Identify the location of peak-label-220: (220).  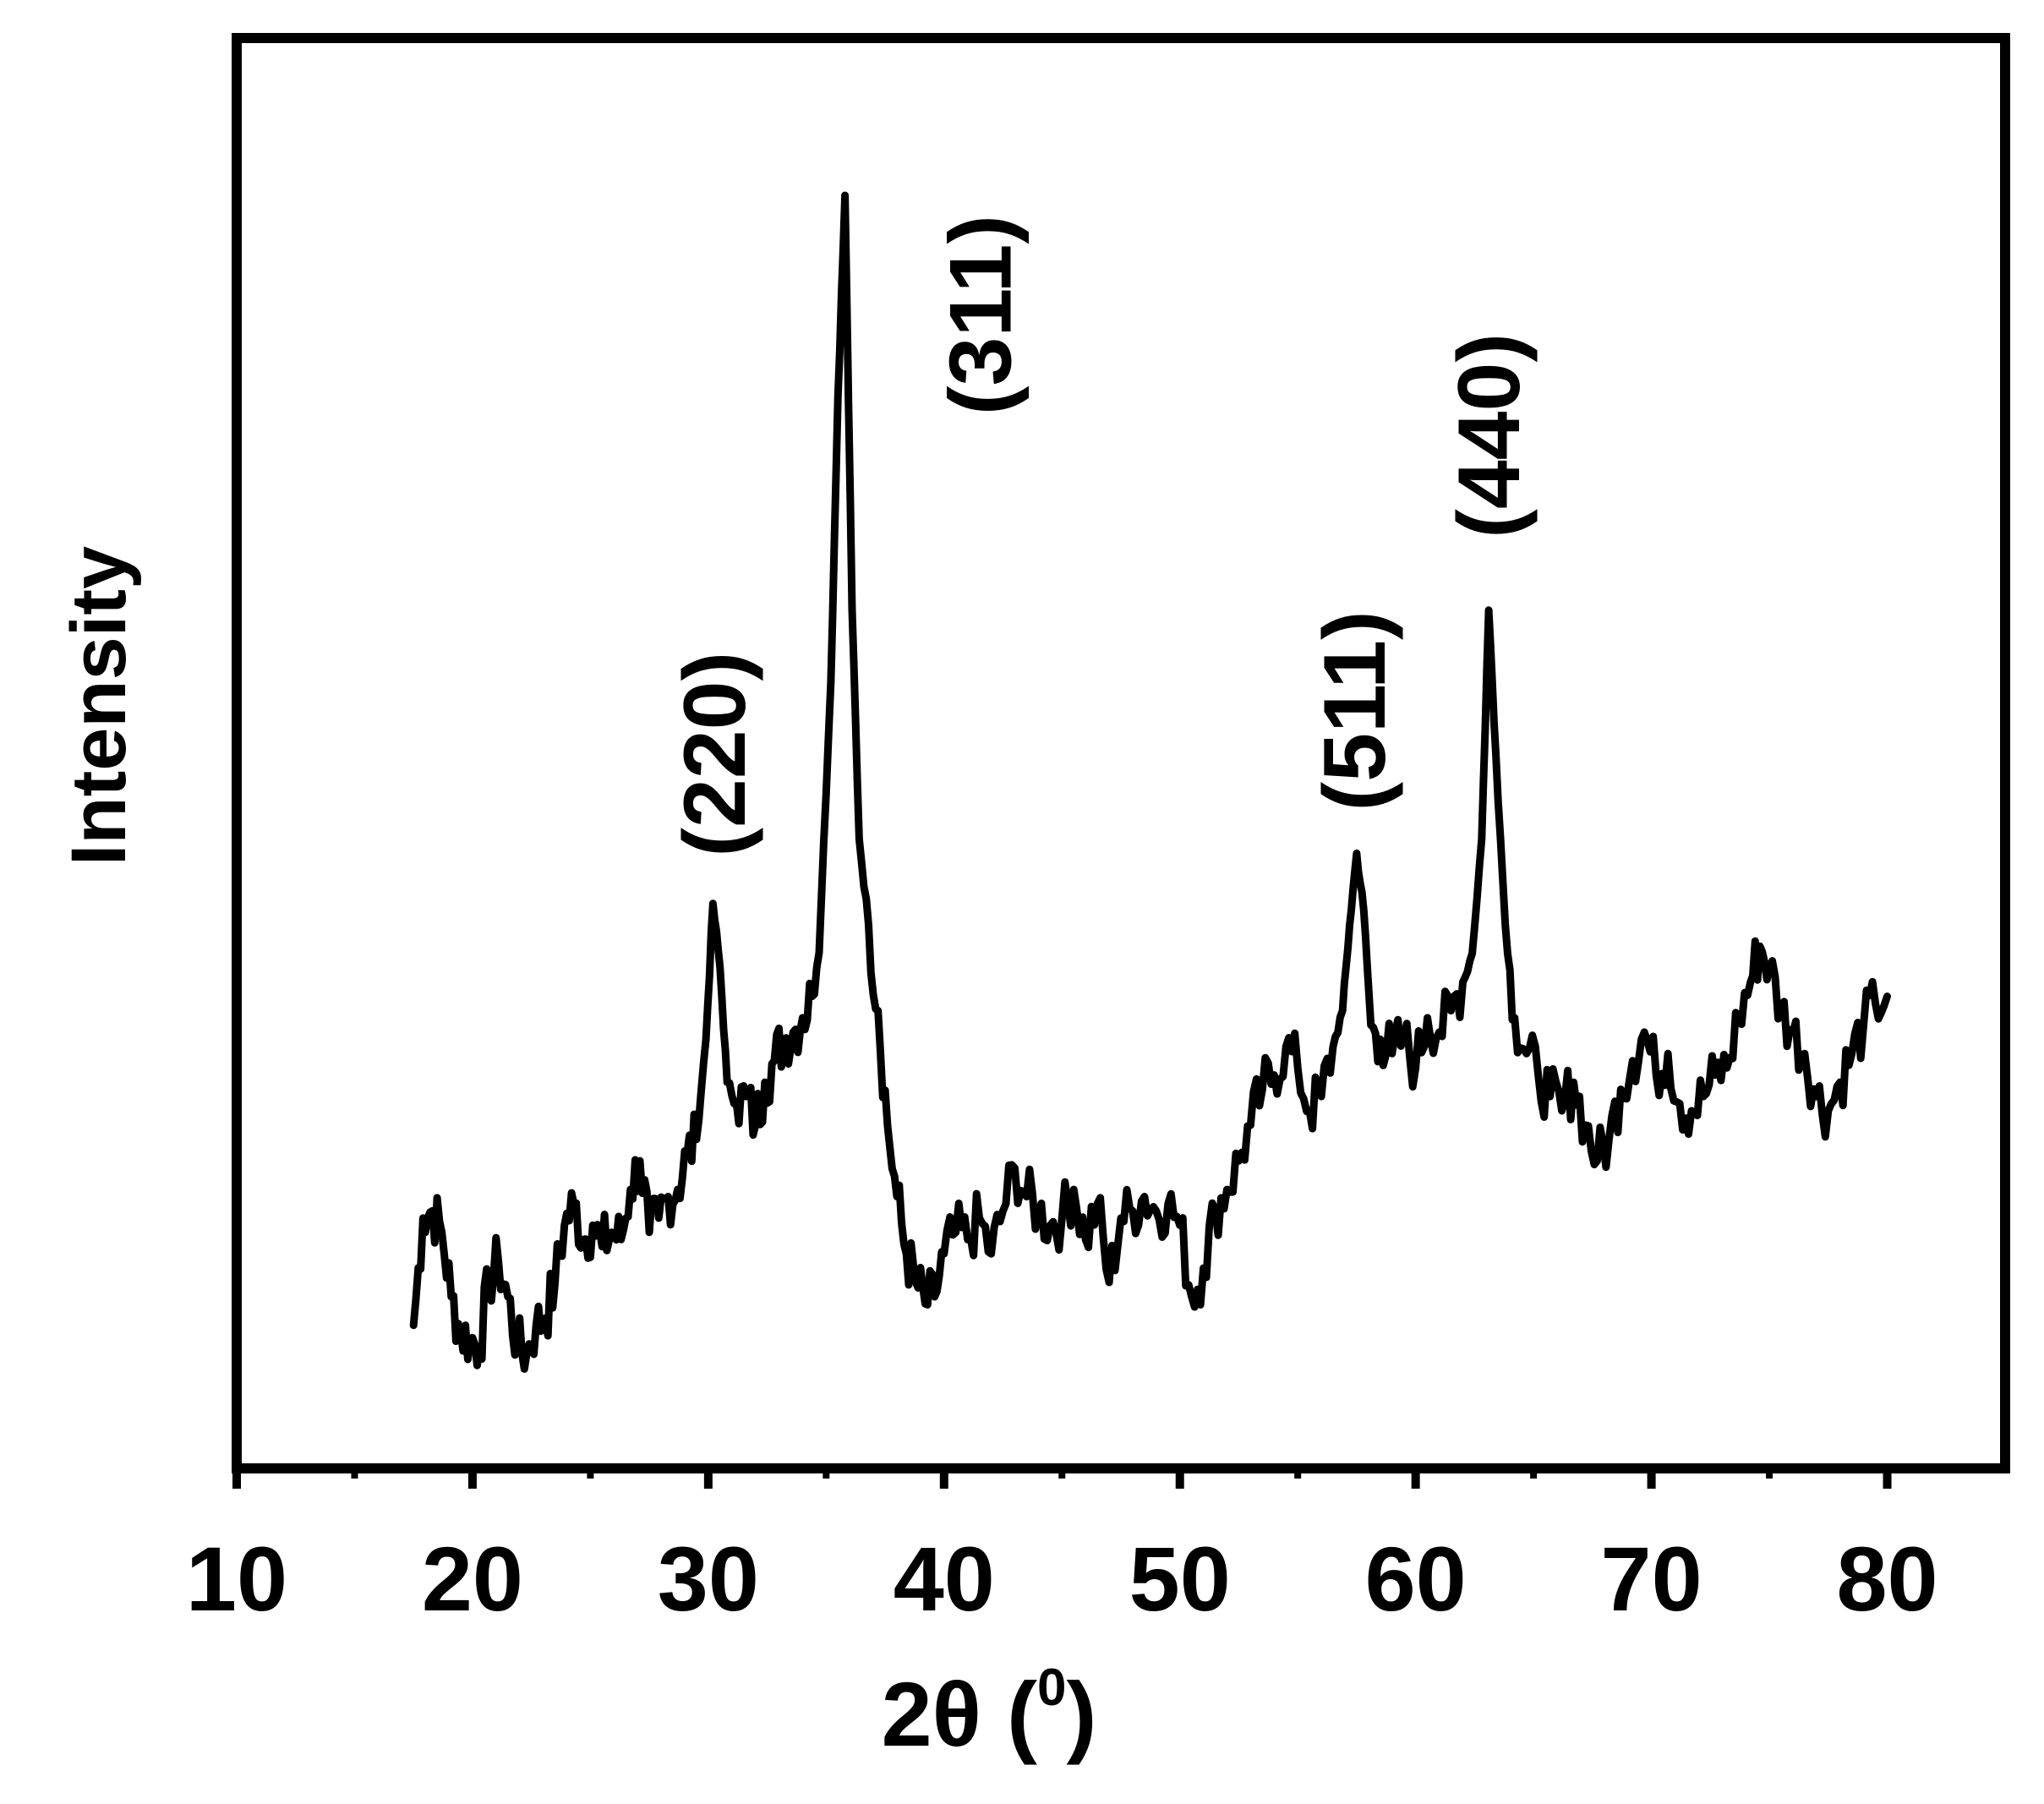
(715, 754).